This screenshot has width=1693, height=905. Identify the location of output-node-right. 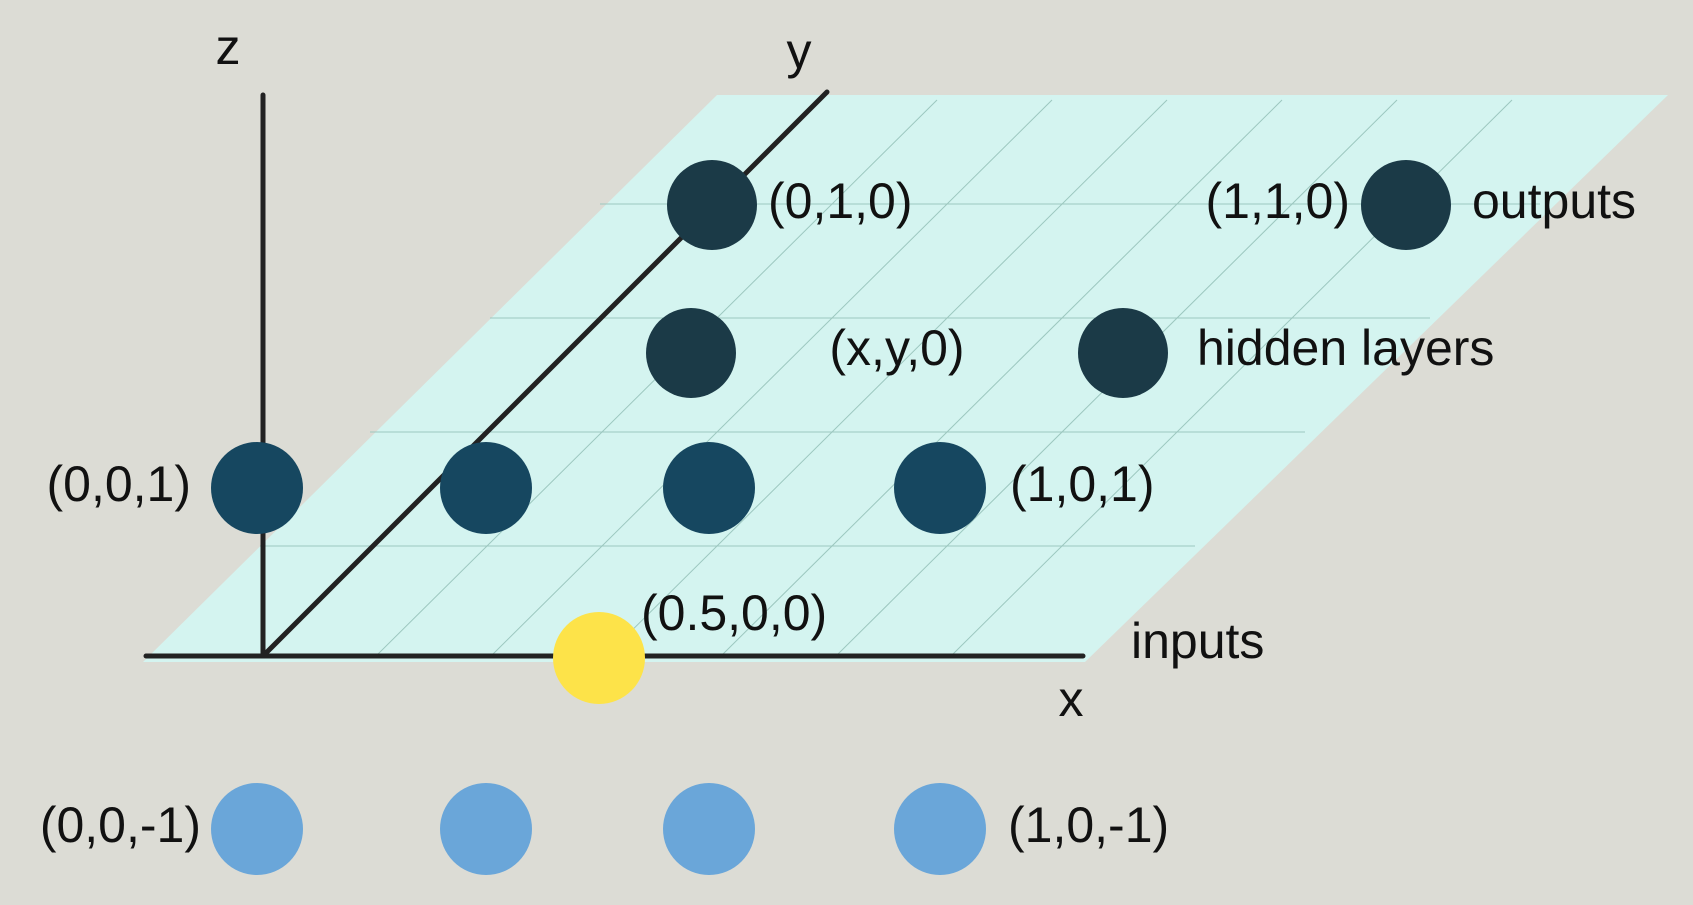
(1406, 205).